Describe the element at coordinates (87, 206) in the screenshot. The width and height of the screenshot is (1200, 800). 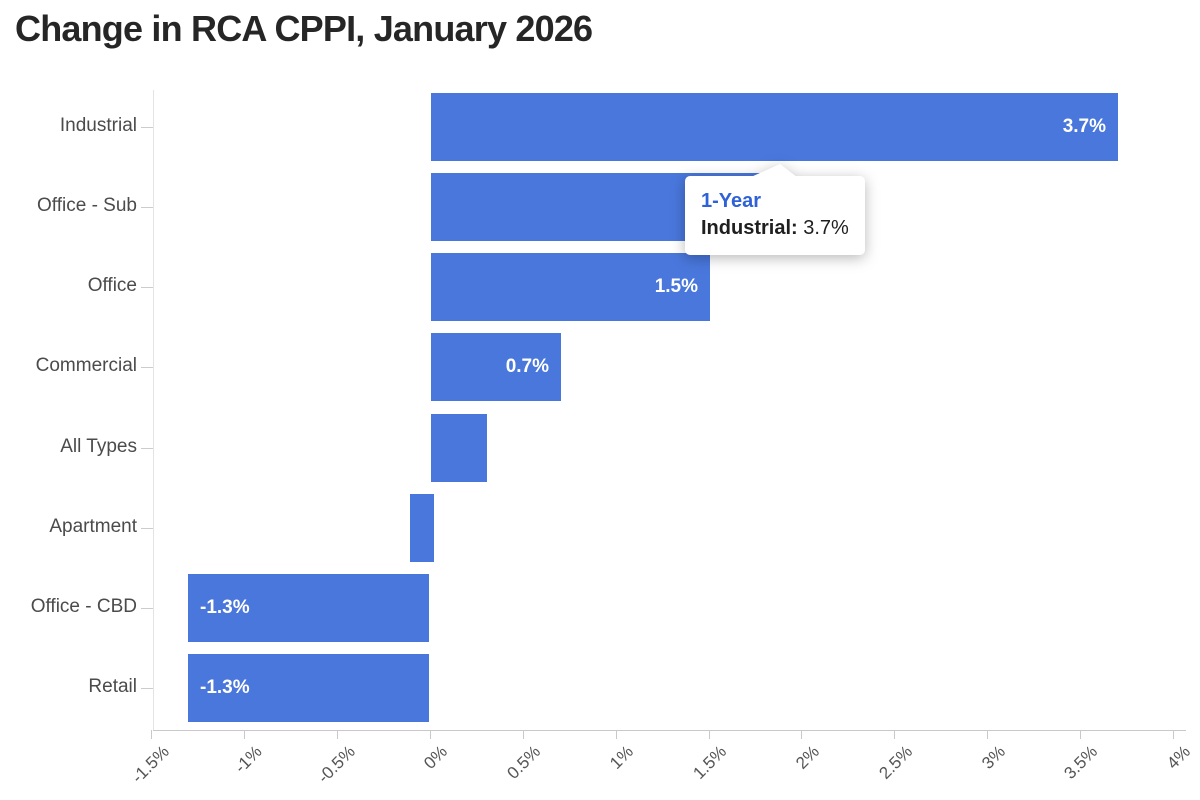
I see `category-label-office-sub: Office - Sub` at that location.